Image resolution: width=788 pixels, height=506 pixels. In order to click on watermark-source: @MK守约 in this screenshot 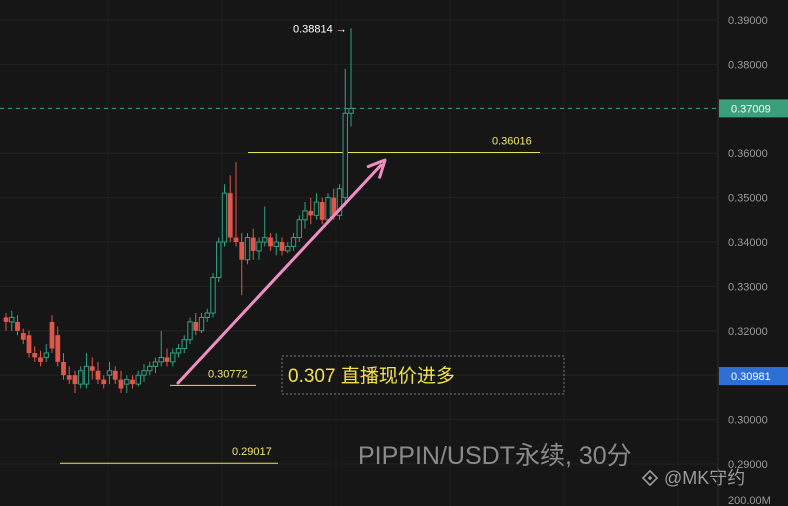, I will do `click(704, 478)`.